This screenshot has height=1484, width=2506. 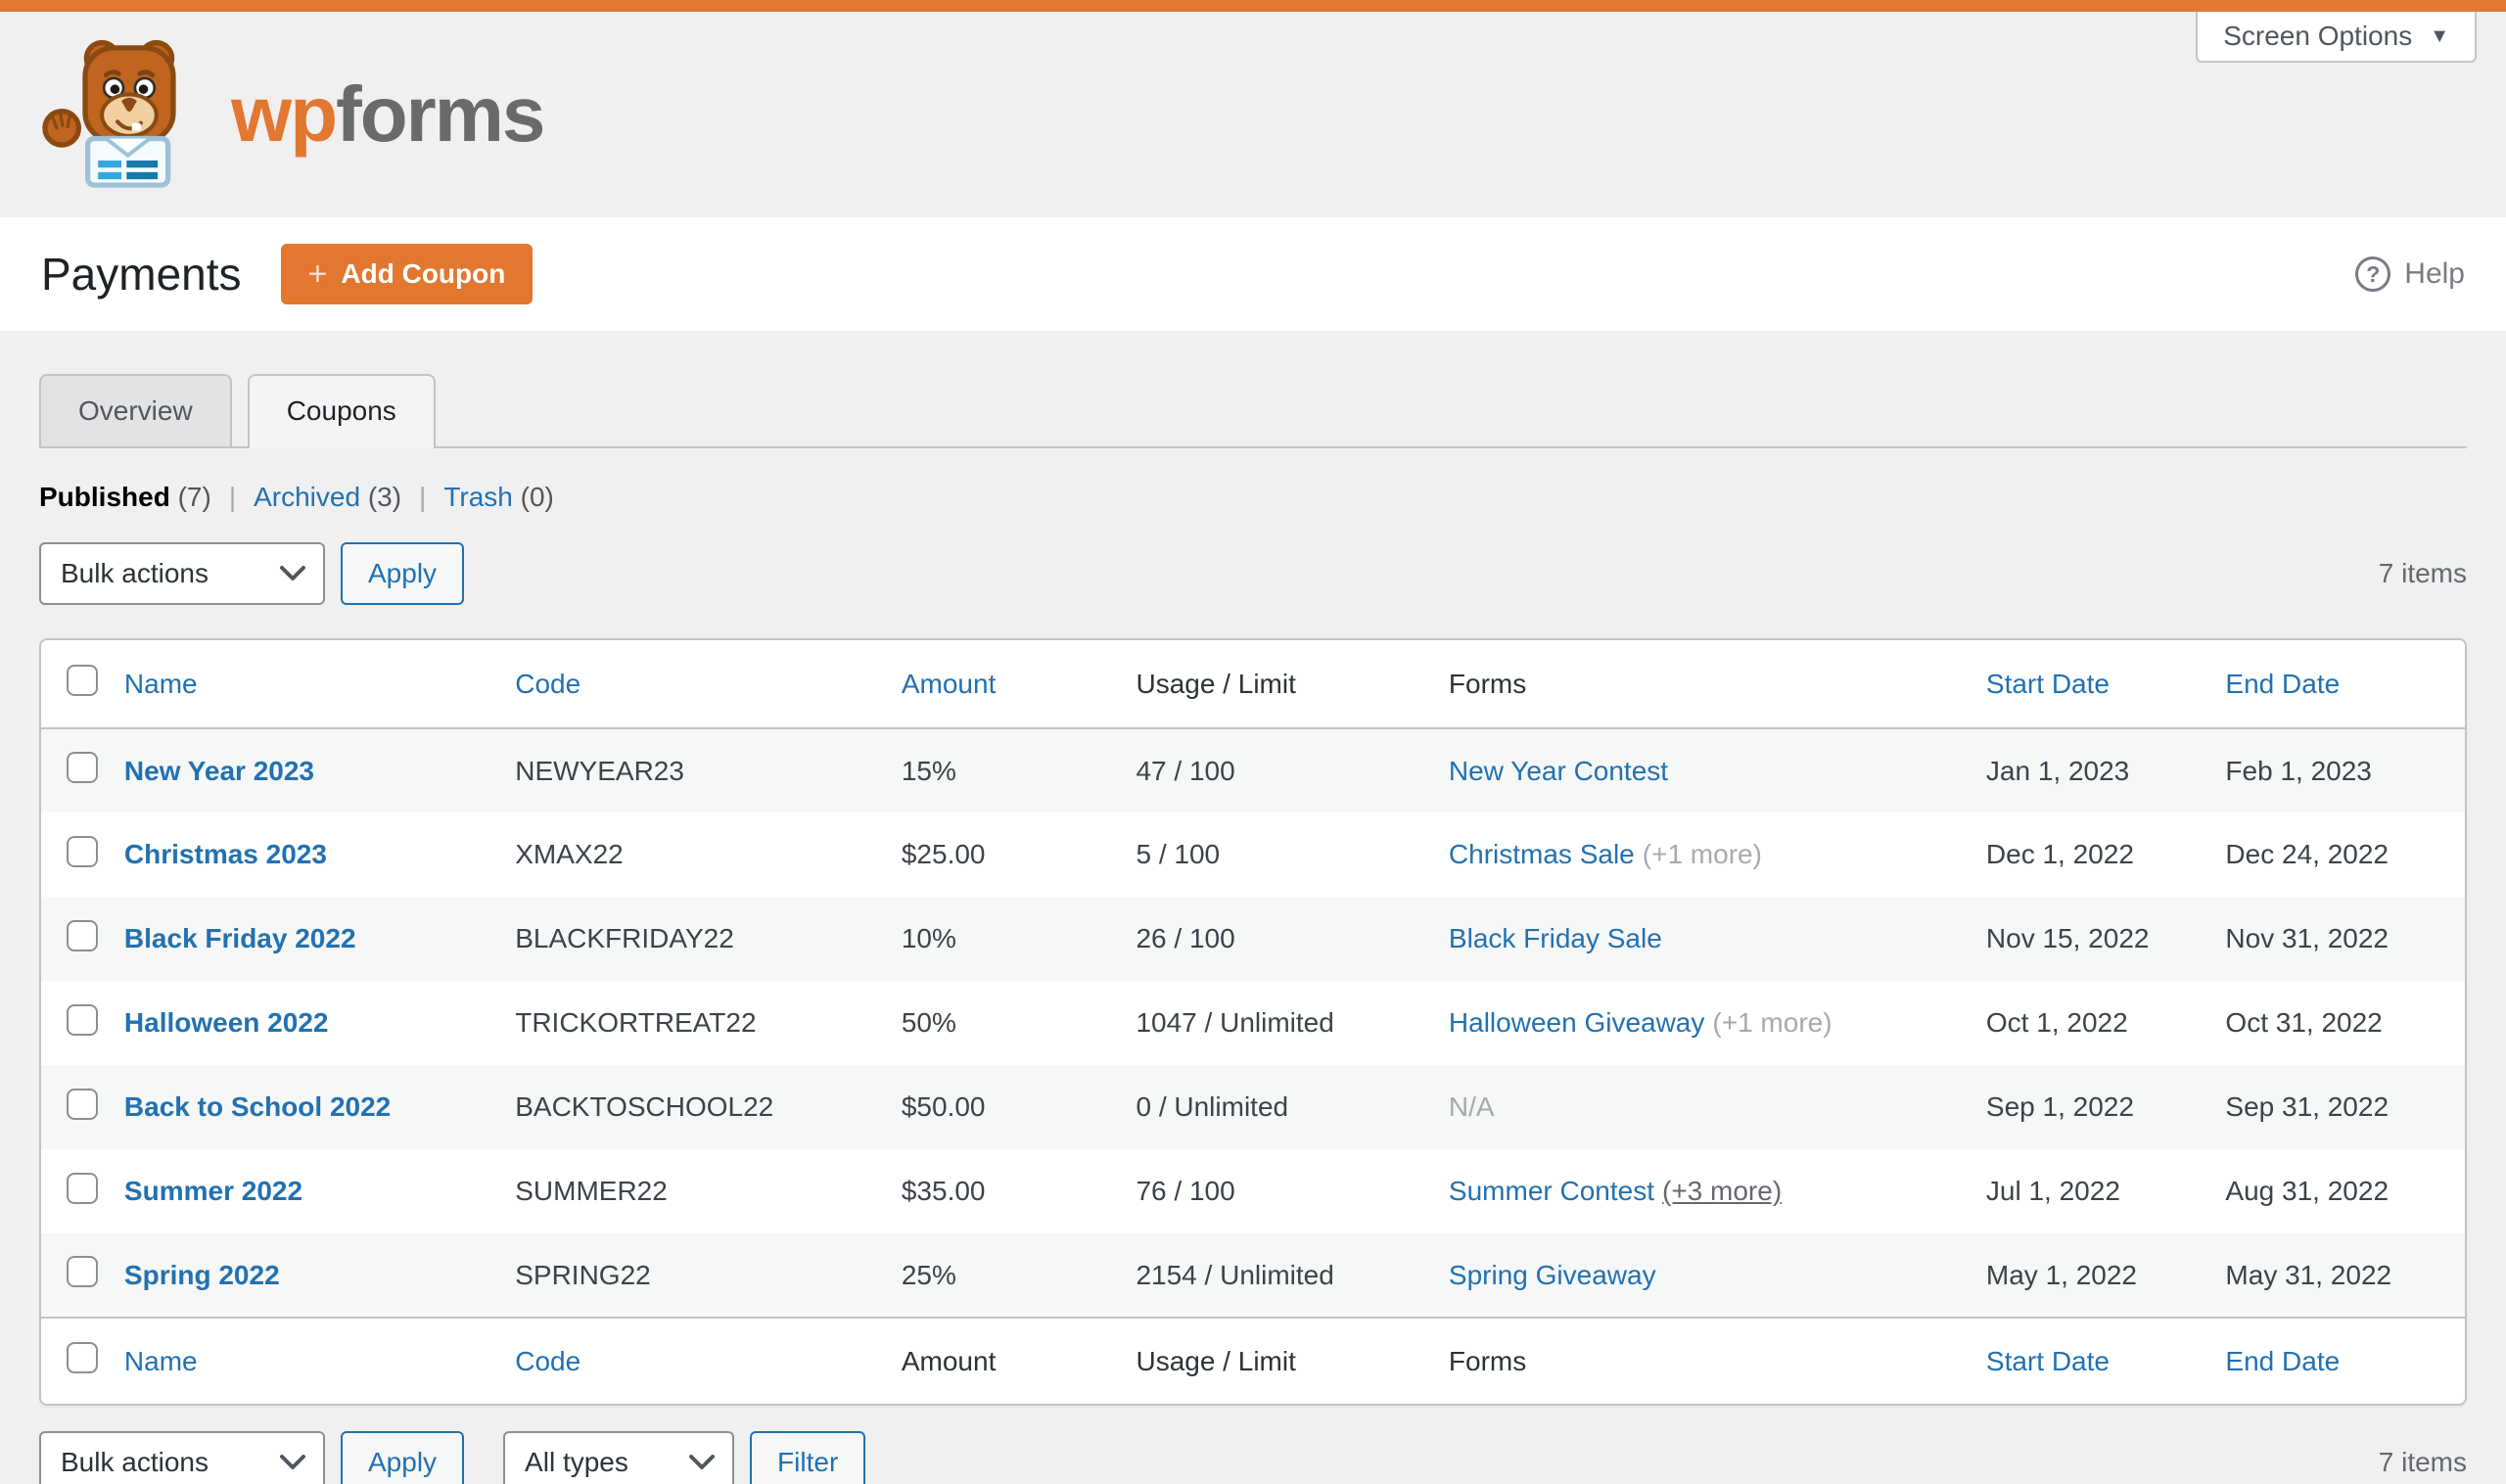 I want to click on sort-start-date-footer: Start Date, so click(x=2047, y=1360).